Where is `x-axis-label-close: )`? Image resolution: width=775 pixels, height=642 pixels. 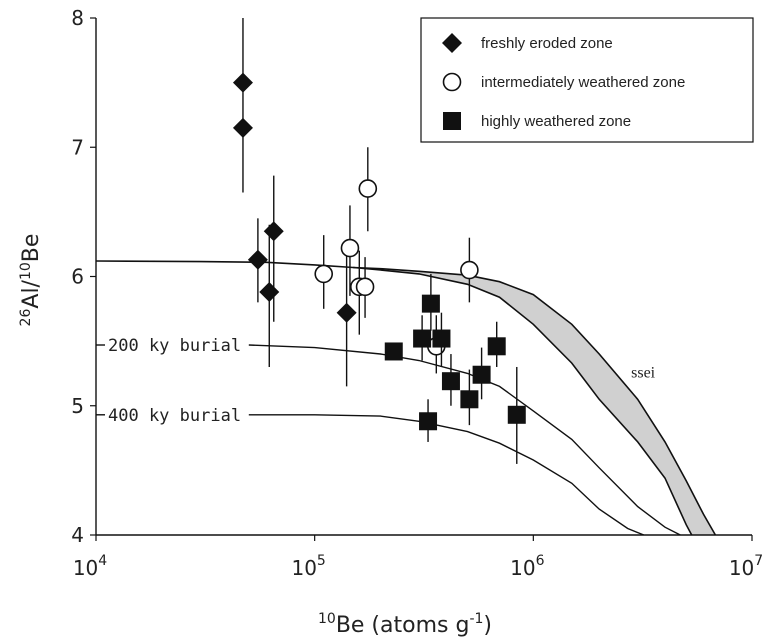
x-axis-label-close: ) is located at coordinates (487, 625).